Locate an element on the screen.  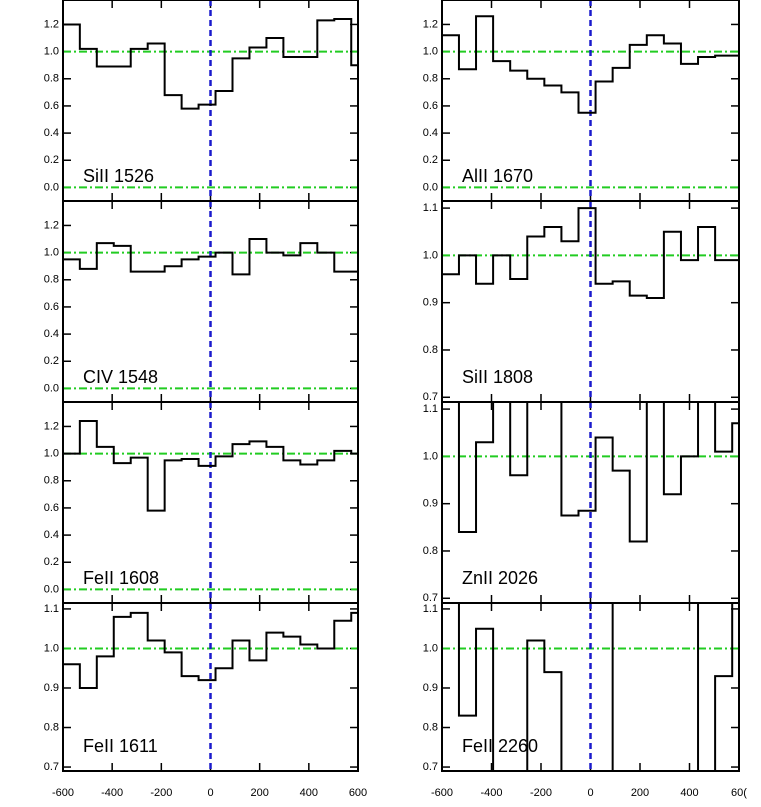
panel-label: FeII 1608 is located at coordinates (121, 578).